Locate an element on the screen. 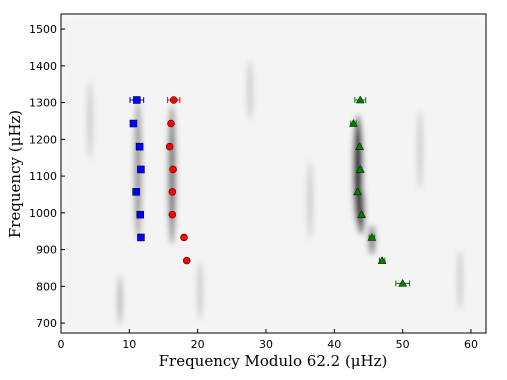 The image size is (507, 380). y-tick-label: 900 is located at coordinates (46, 250).